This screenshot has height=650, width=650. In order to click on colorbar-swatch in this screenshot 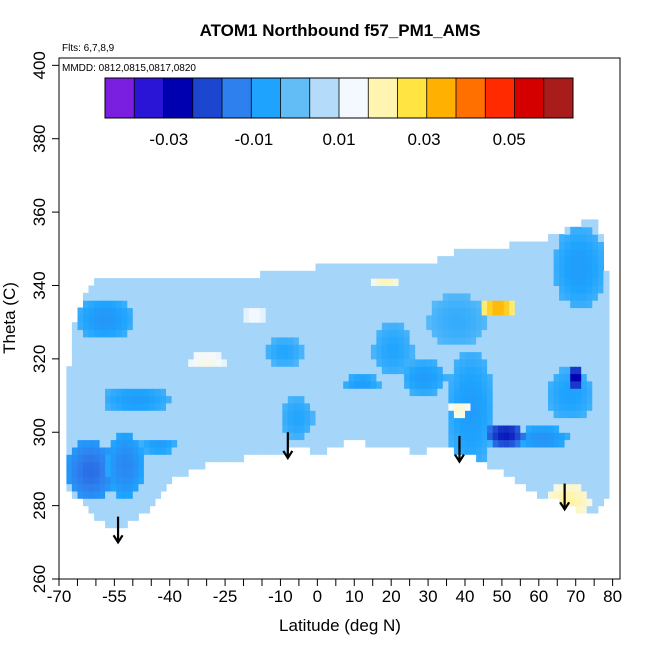, I will do `click(207, 98)`.